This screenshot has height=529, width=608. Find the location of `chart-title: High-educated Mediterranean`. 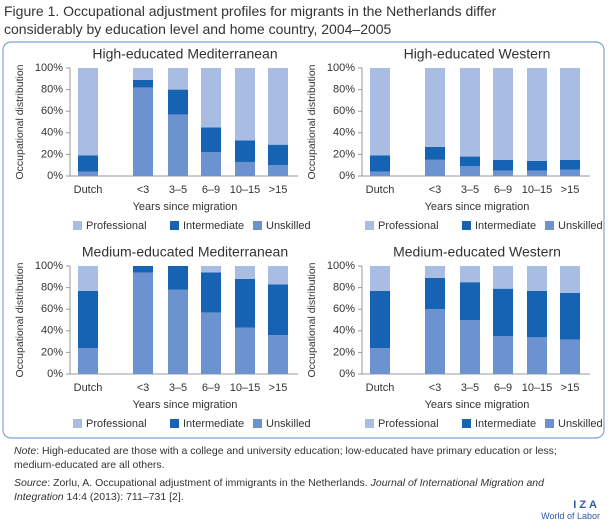

chart-title: High-educated Mediterranean is located at coordinates (184, 54).